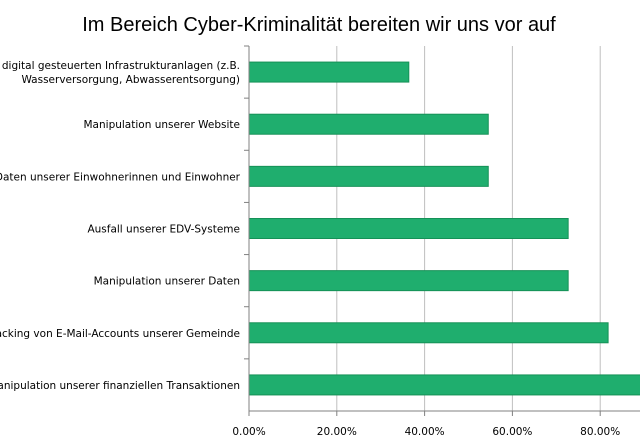 Image resolution: width=640 pixels, height=448 pixels. I want to click on x-tick-label: 80.00%, so click(600, 432).